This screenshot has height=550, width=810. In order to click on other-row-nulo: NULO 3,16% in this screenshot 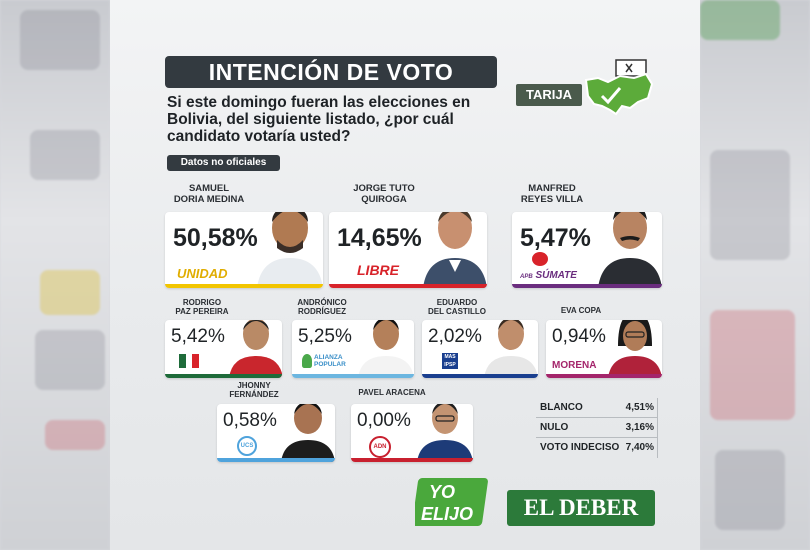, I will do `click(597, 428)`.